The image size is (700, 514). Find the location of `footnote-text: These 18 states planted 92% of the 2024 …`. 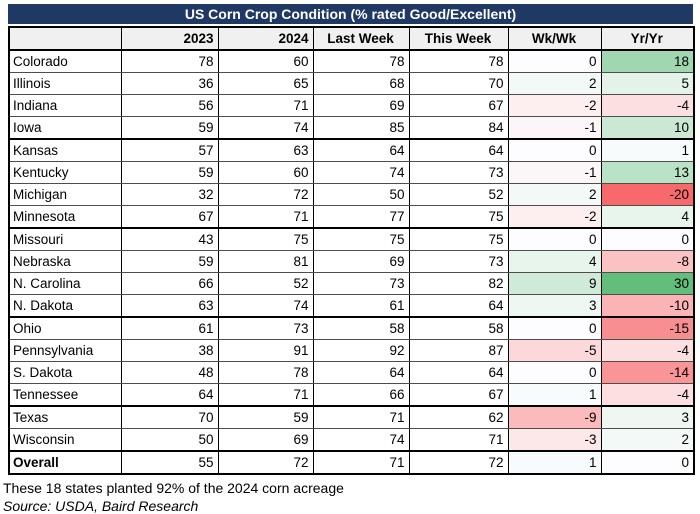

footnote-text: These 18 states planted 92% of the 2024 … is located at coordinates (173, 488).